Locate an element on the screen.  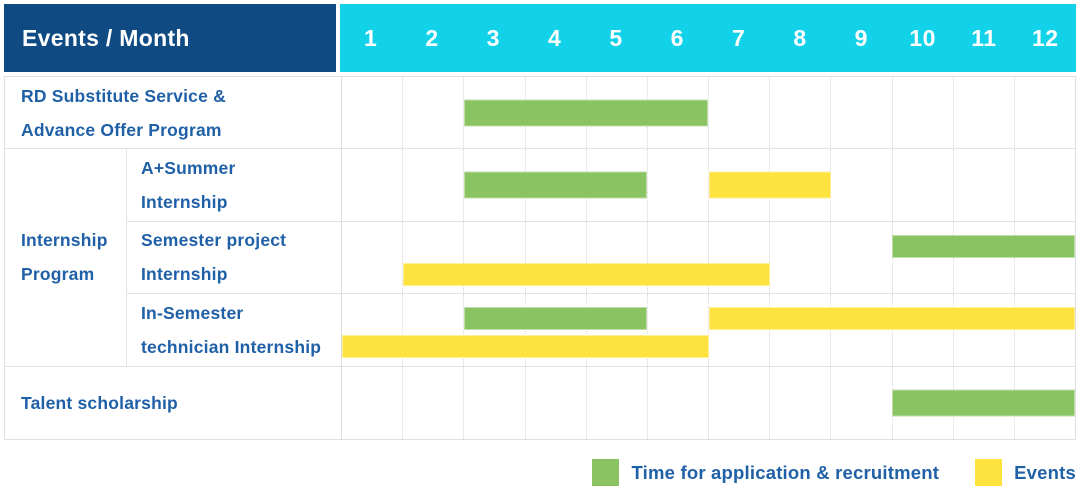
legend-label-events: Events is located at coordinates (1045, 472).